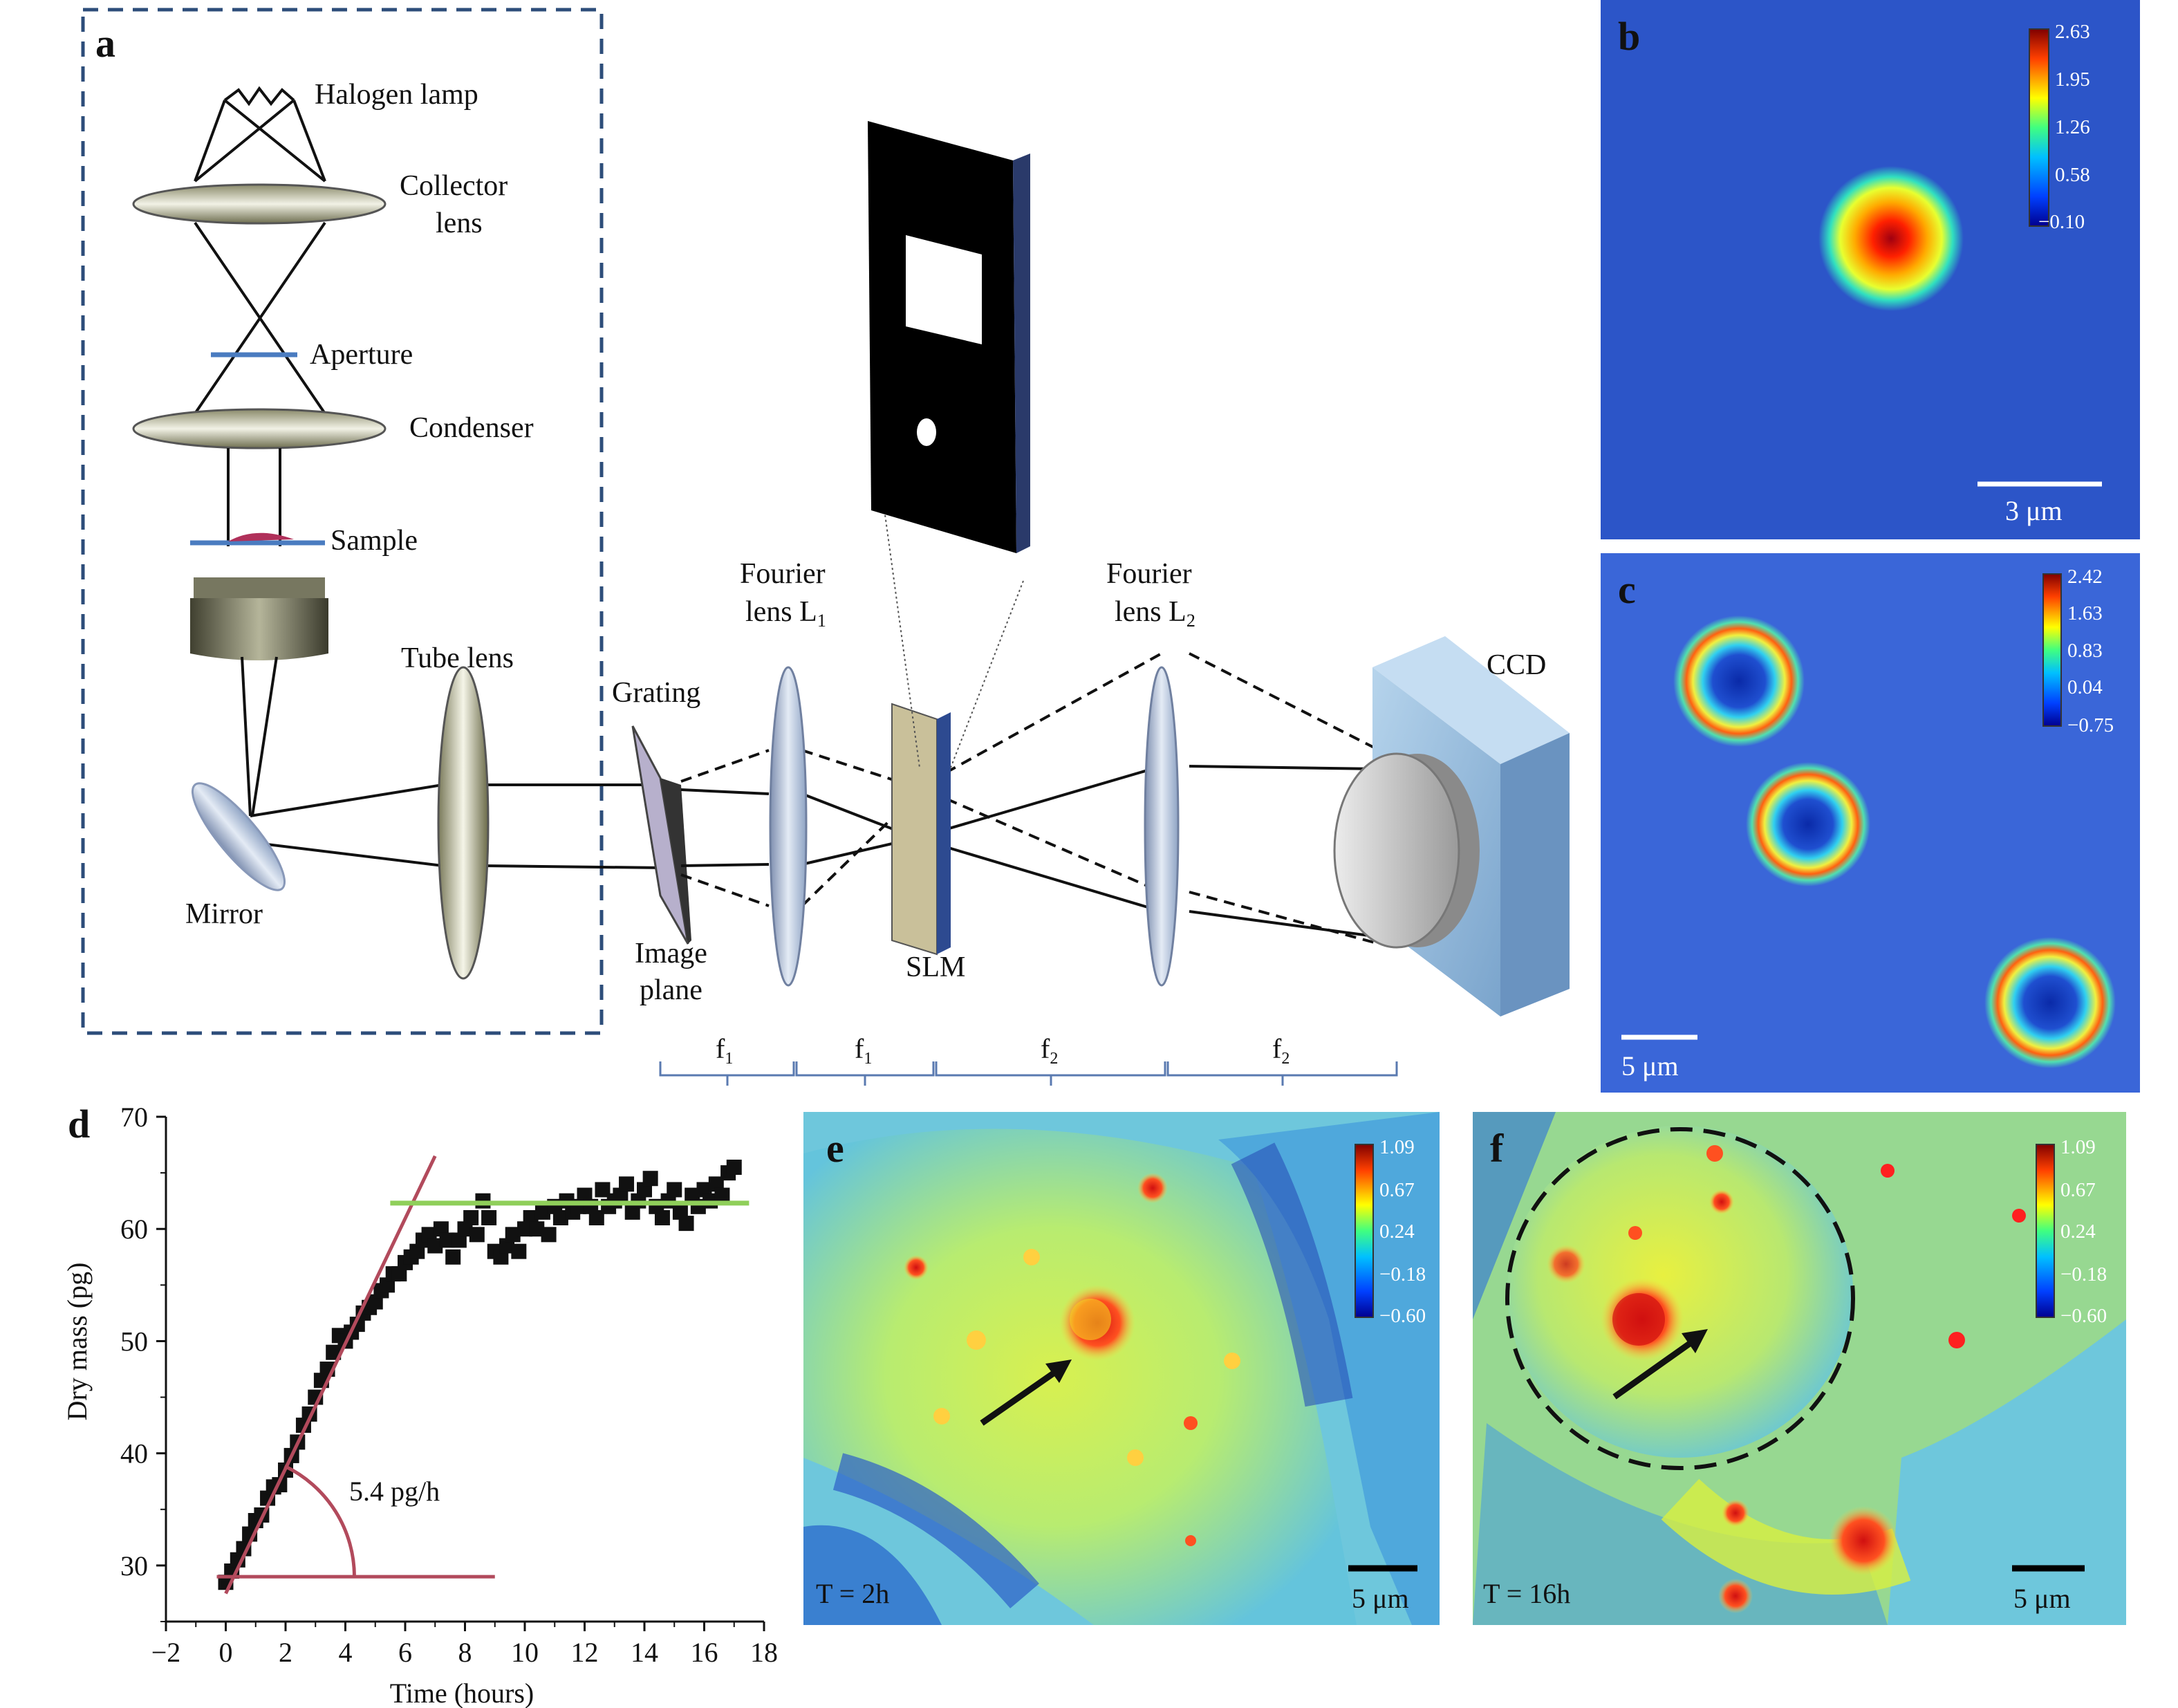 The height and width of the screenshot is (1708, 2178). What do you see at coordinates (2061, 222) in the screenshot?
I see `colorbar-b-tick-5: −0.10` at bounding box center [2061, 222].